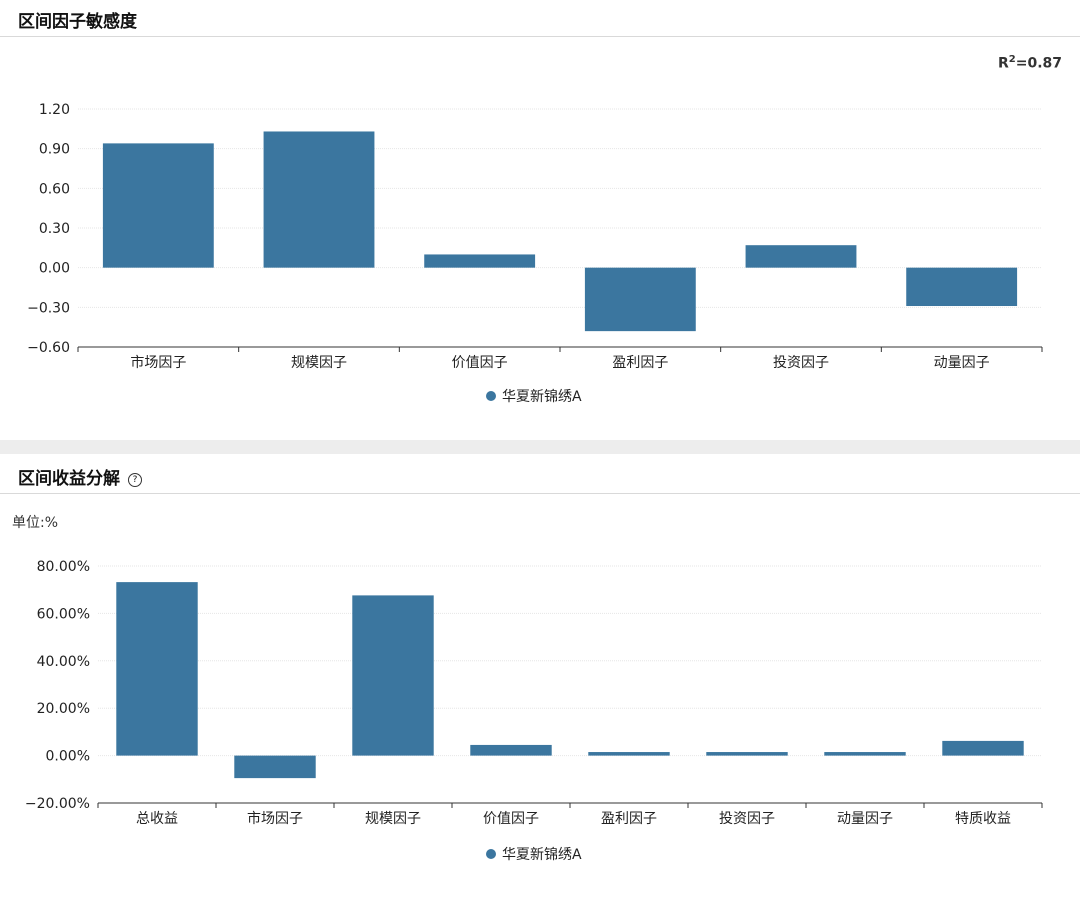 The image size is (1080, 924). Describe the element at coordinates (1003, 63) in the screenshot. I see `r2-symbol: R` at that location.